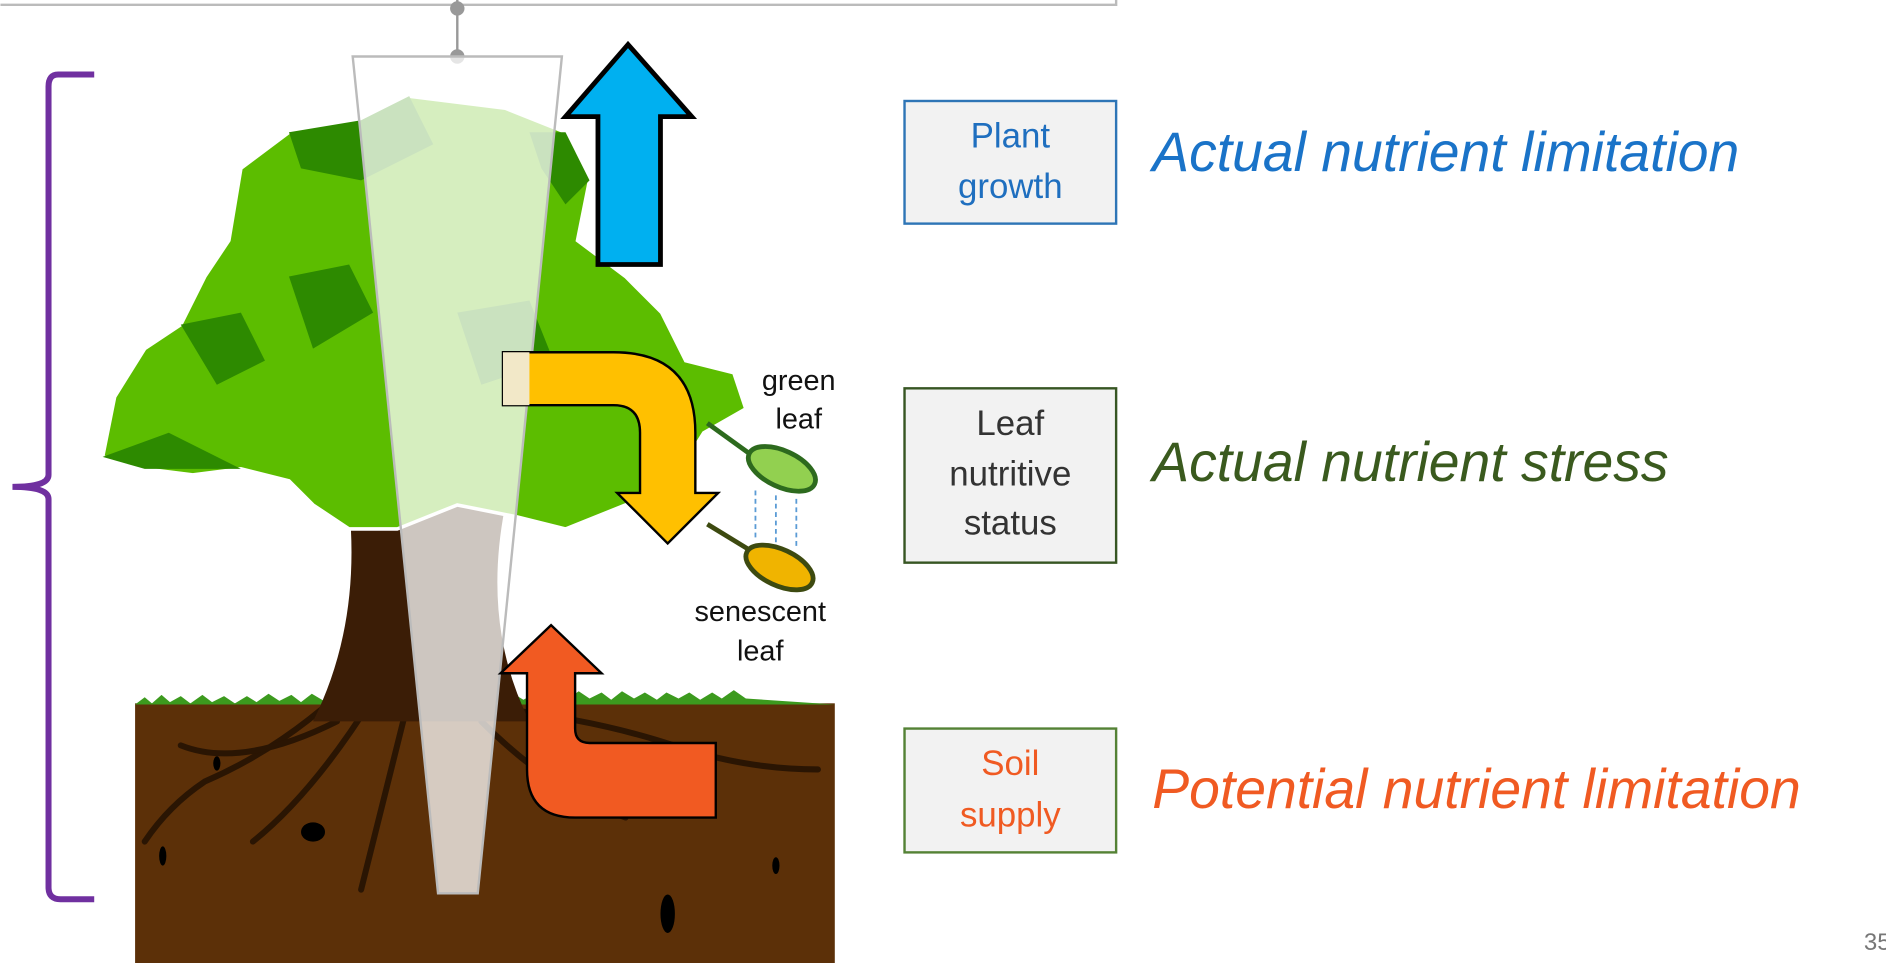 The image size is (1886, 963). I want to click on box-text: Leaf, so click(1010, 423).